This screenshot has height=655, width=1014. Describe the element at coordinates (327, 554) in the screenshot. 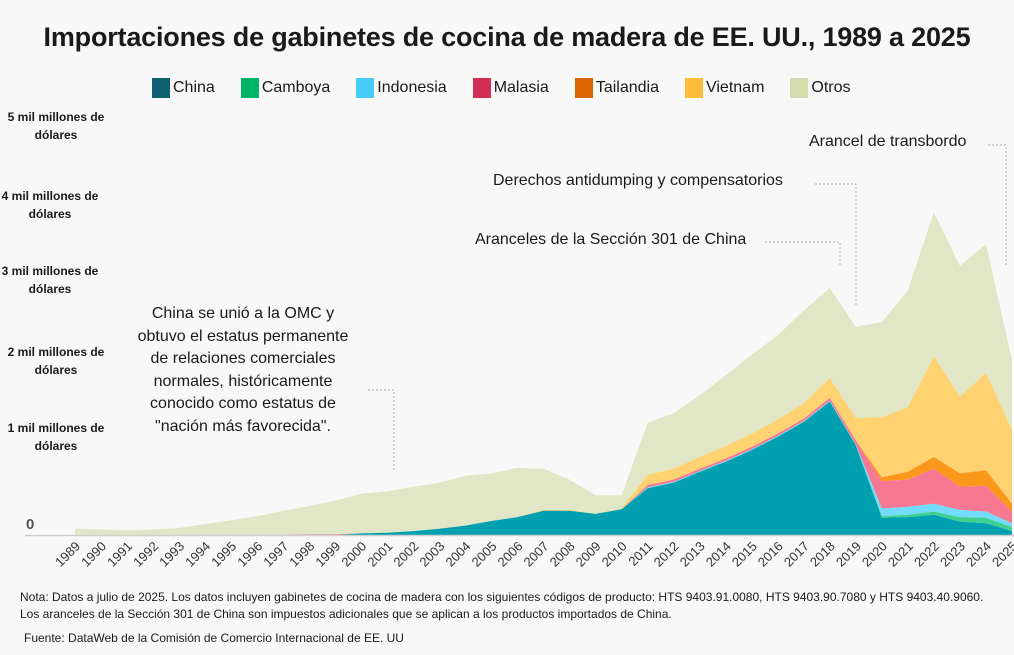

I see `x-tick-label: 1999` at that location.